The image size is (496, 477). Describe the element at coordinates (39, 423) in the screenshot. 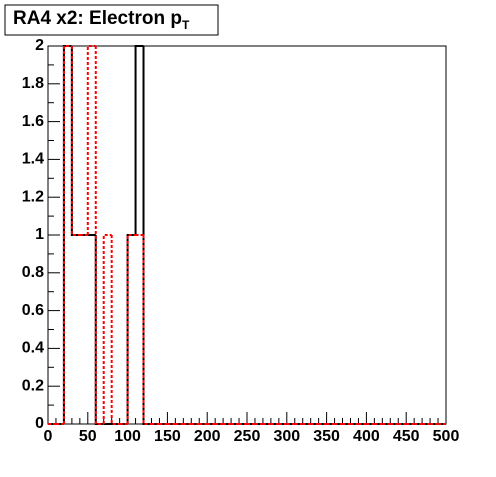

I see `y-tick-label: 0` at that location.